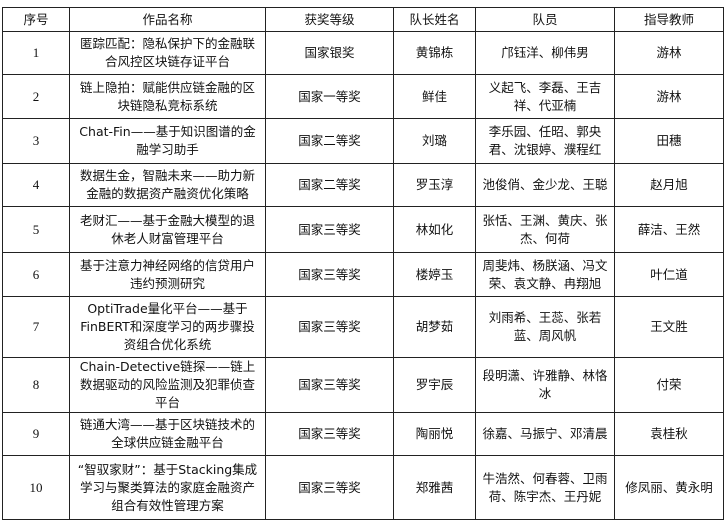  Describe the element at coordinates (545, 434) in the screenshot. I see `cell-members: 徐嘉、马振宁、邓清晨` at that location.